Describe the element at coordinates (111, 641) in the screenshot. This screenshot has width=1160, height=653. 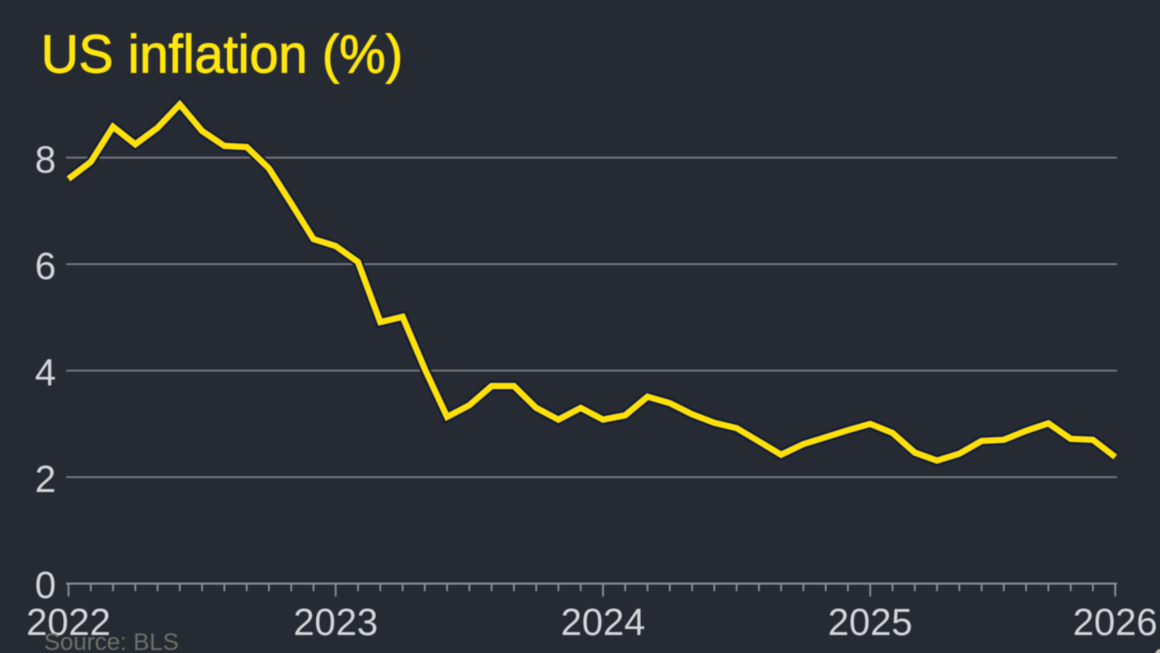
I see `svg-text: Source: BLS` at that location.